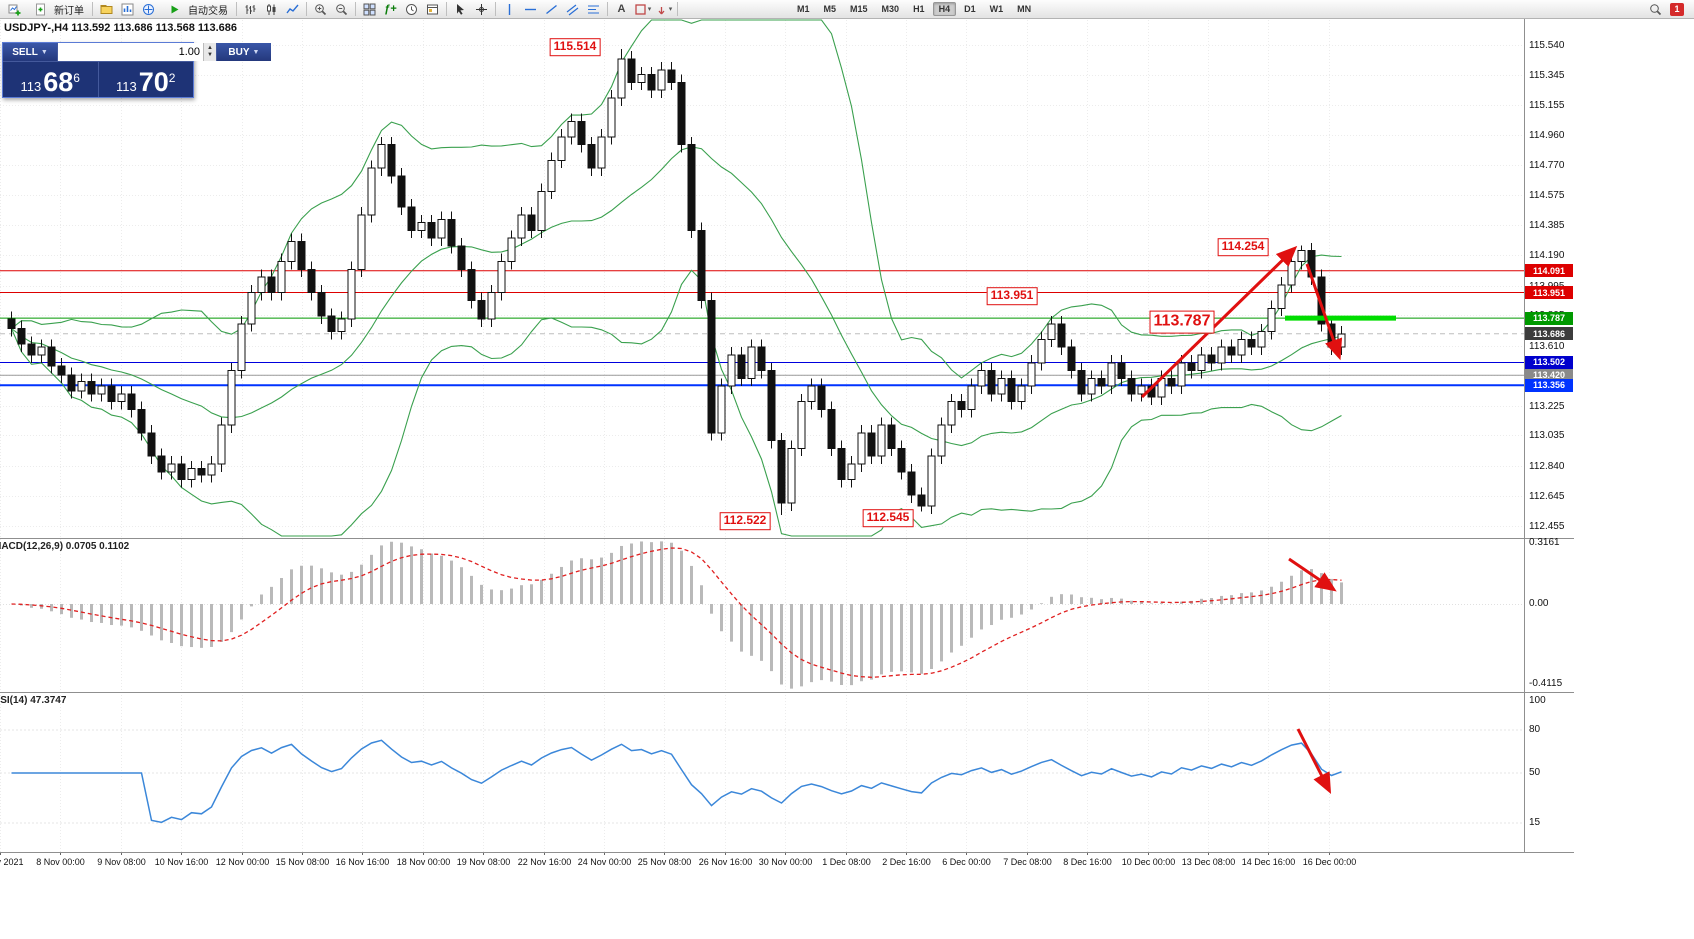 Image resolution: width=1694 pixels, height=939 pixels. I want to click on price-callout-label: 112.522, so click(745, 521).